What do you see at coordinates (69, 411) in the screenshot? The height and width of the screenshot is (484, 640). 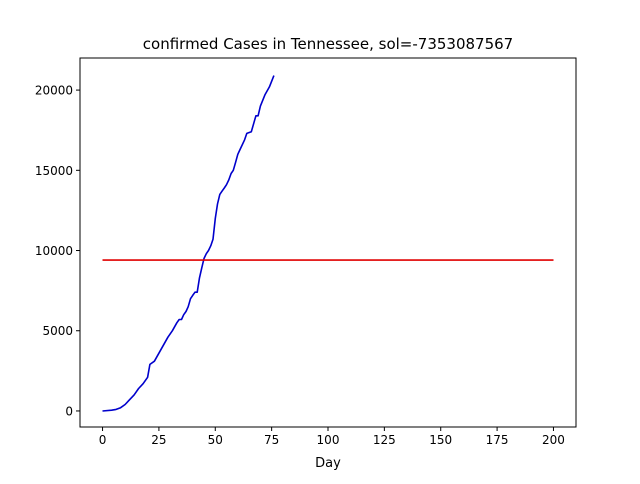 I see `y-tick-label: 0` at bounding box center [69, 411].